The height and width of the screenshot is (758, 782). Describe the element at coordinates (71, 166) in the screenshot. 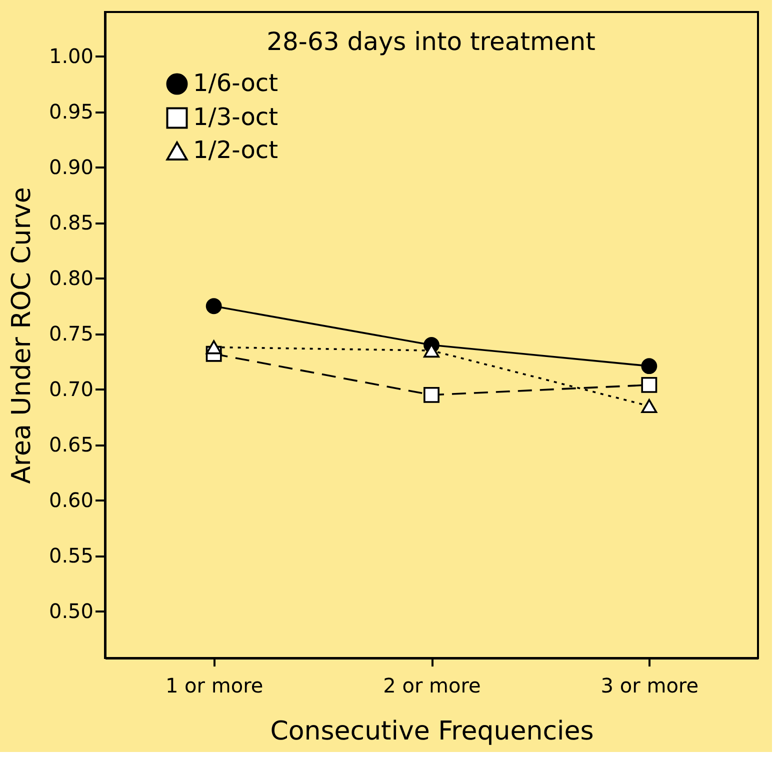

I see `y-tick-label: 0.90` at that location.